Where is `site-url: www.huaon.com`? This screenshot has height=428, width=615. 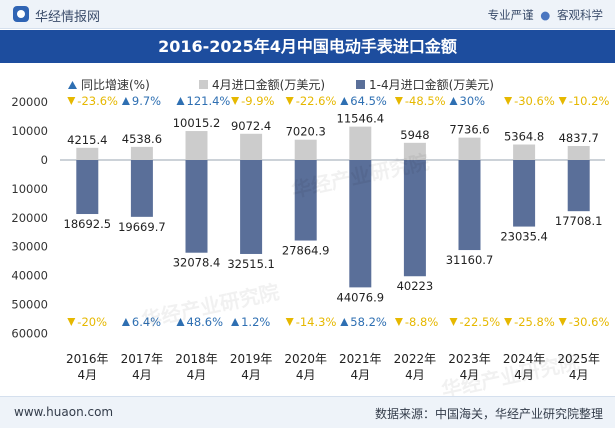
site-url: www.huaon.com is located at coordinates (64, 412).